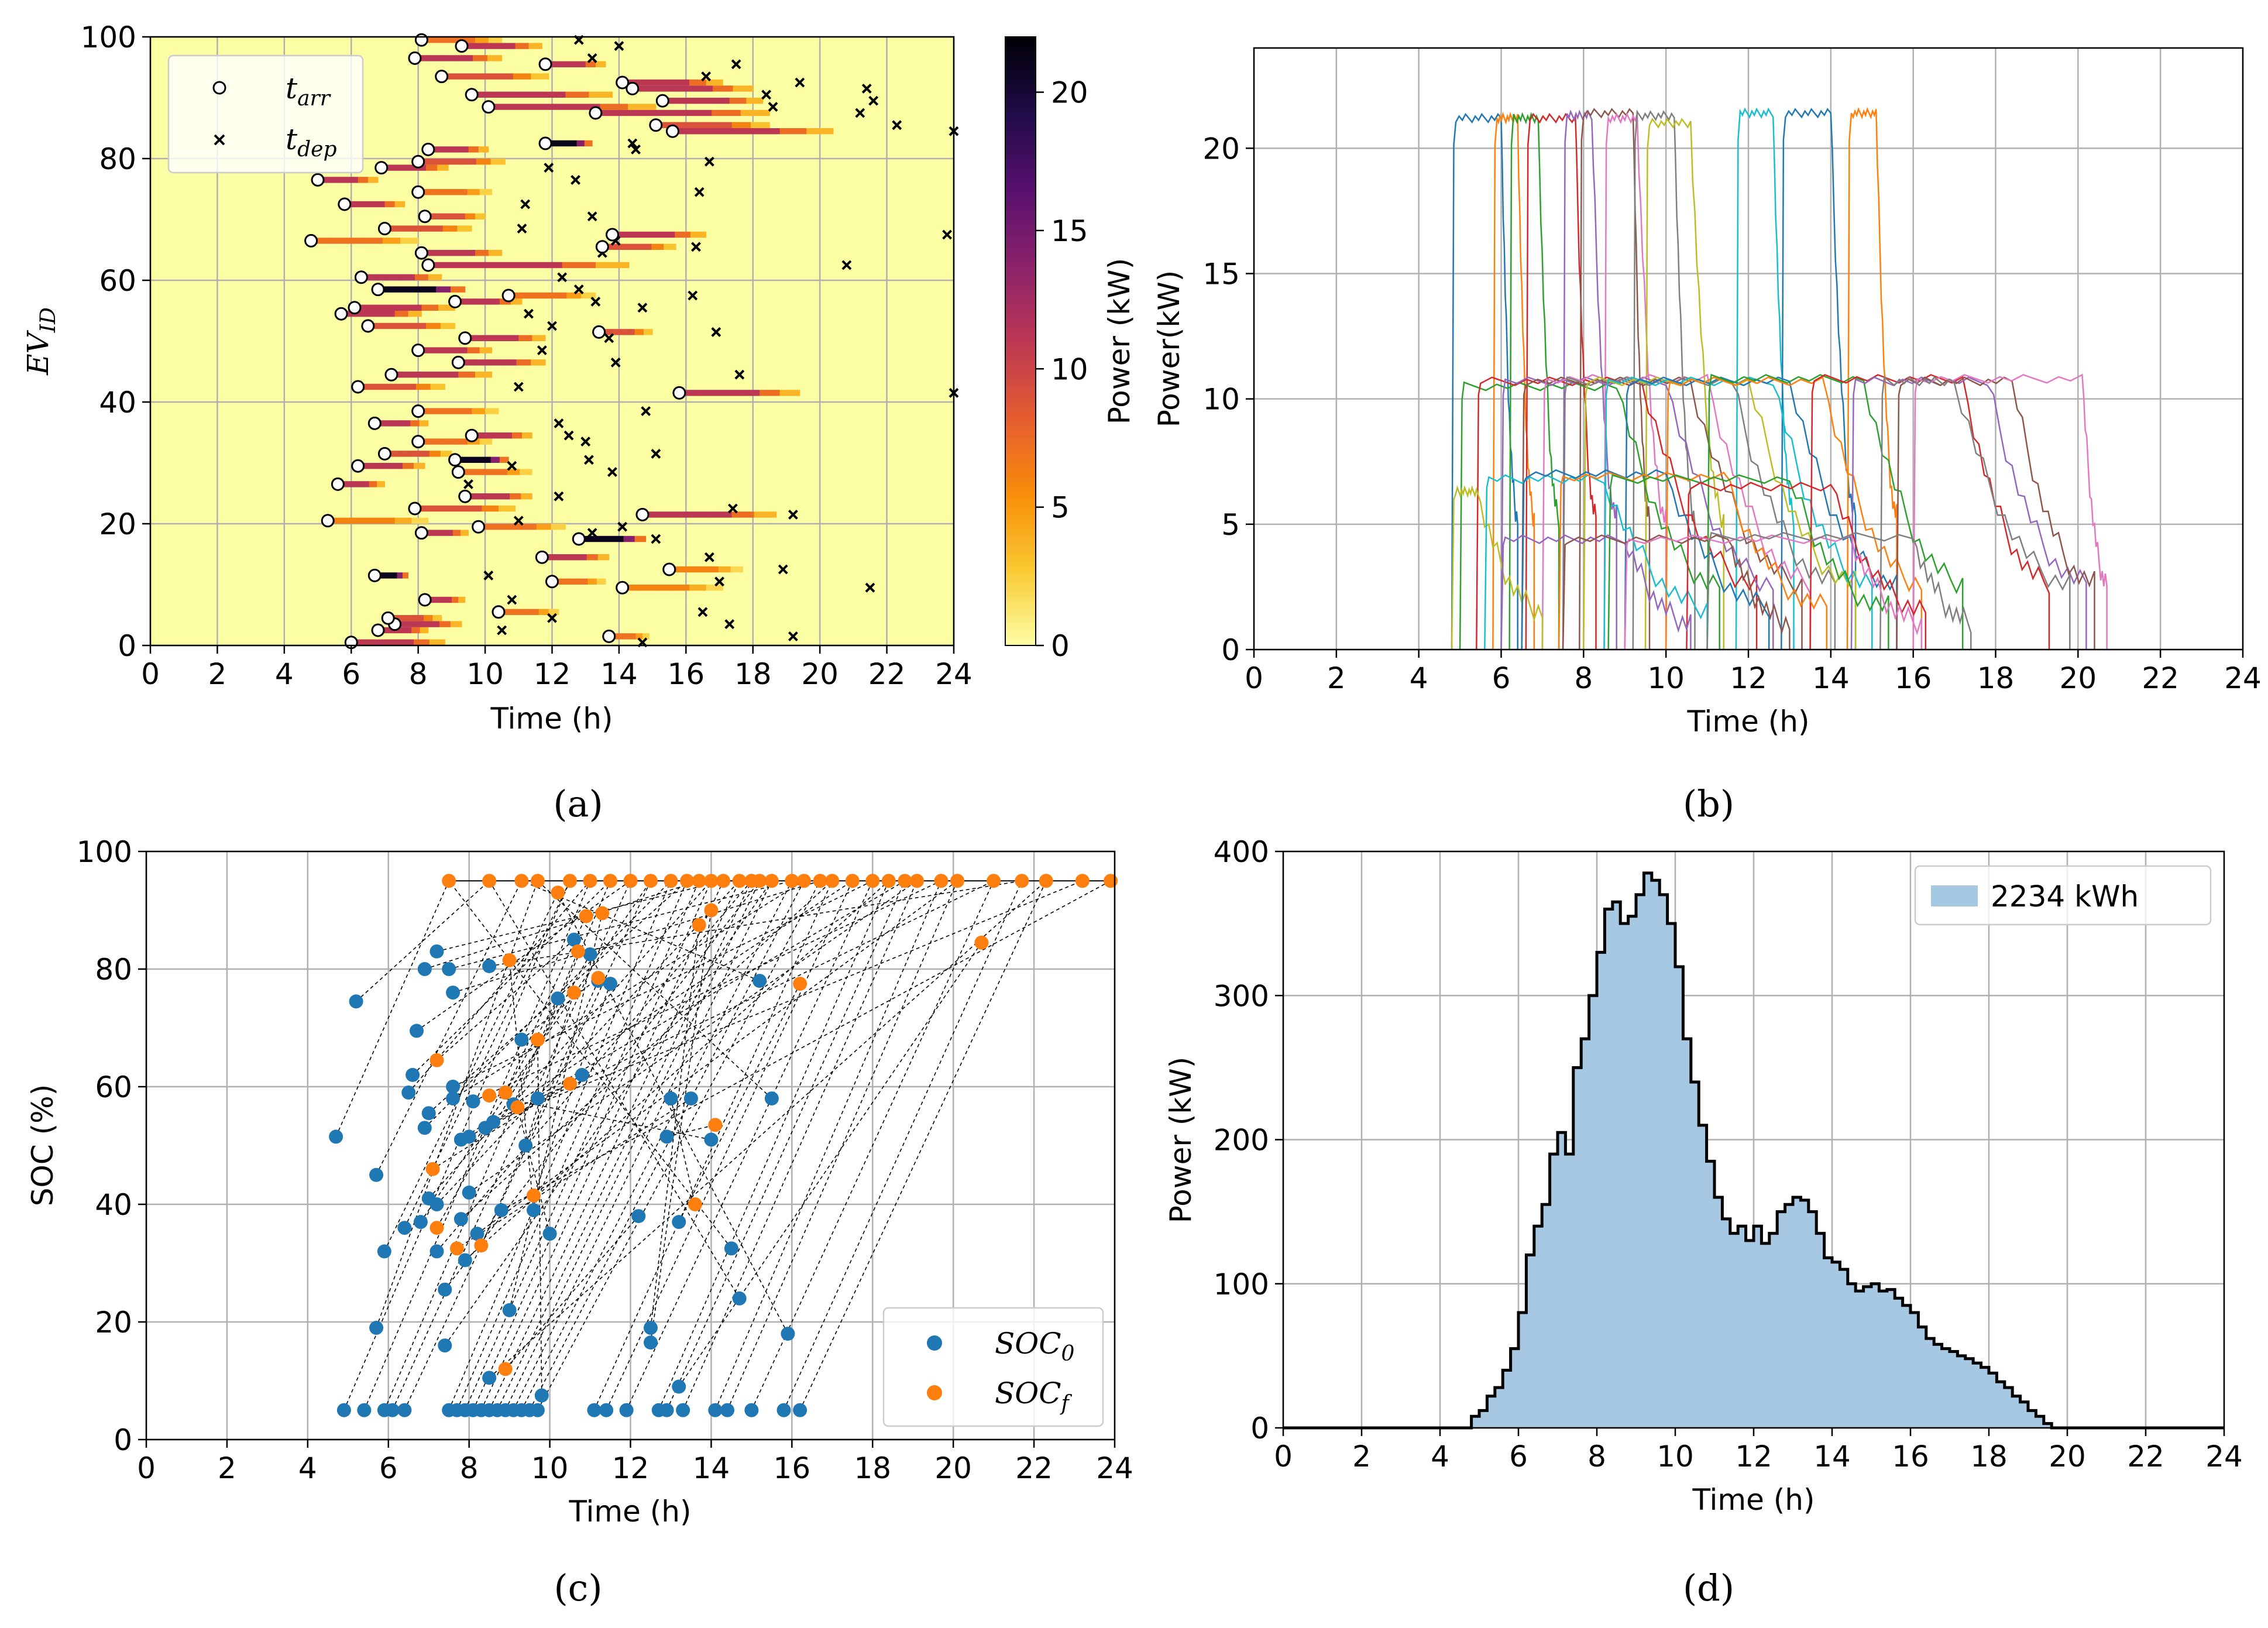 This screenshot has height=1628, width=2268. Describe the element at coordinates (113, 1205) in the screenshot. I see `y-tick-label: 40` at that location.